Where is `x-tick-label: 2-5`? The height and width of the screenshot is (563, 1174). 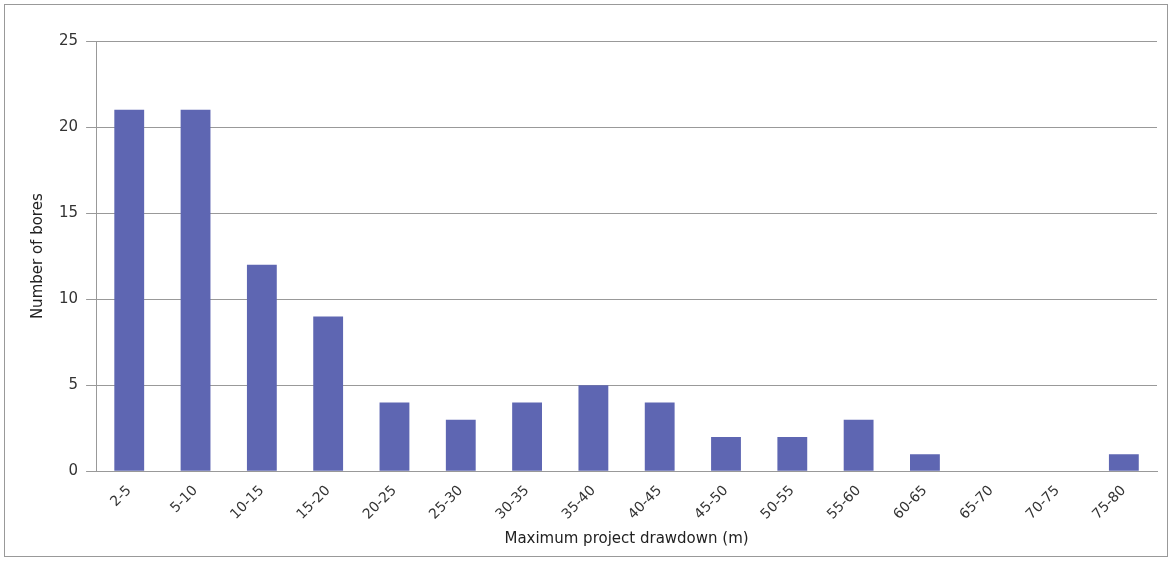 x-tick-label: 2-5 is located at coordinates (120, 495).